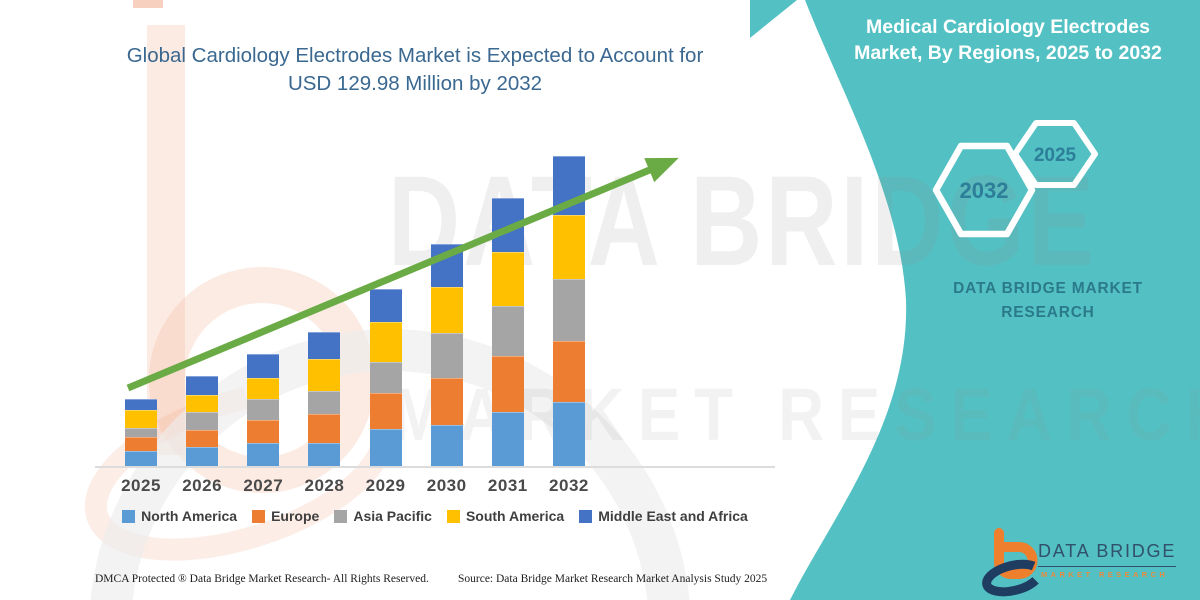 Image resolution: width=1200 pixels, height=600 pixels. What do you see at coordinates (1105, 574) in the screenshot?
I see `logo-subtitle: MARKET RESEARCH` at bounding box center [1105, 574].